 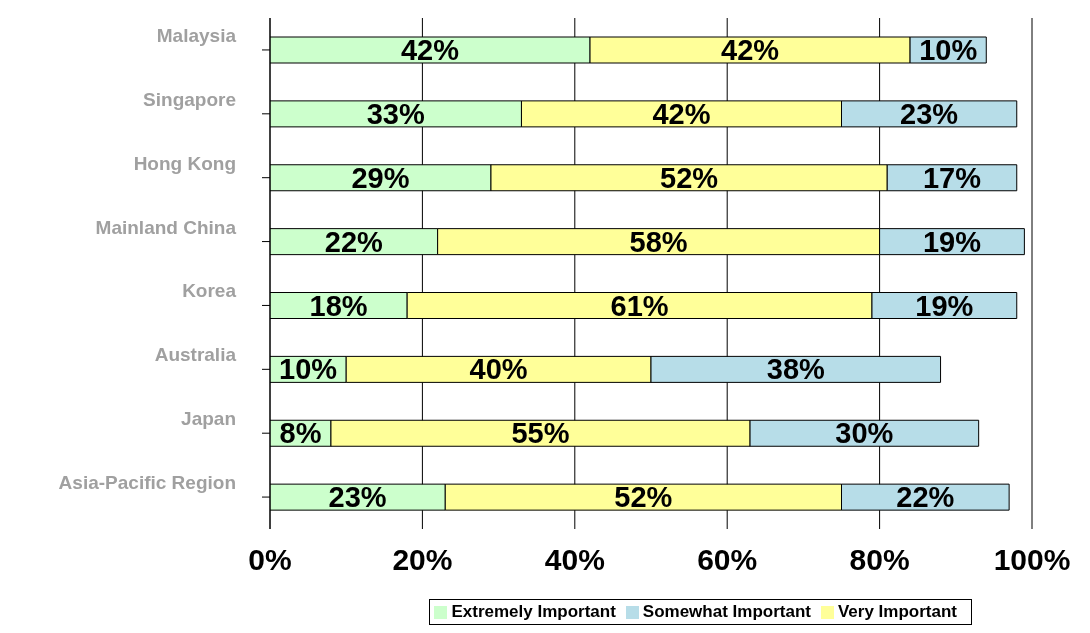 What do you see at coordinates (574, 560) in the screenshot?
I see `x-tick-label: 40%` at bounding box center [574, 560].